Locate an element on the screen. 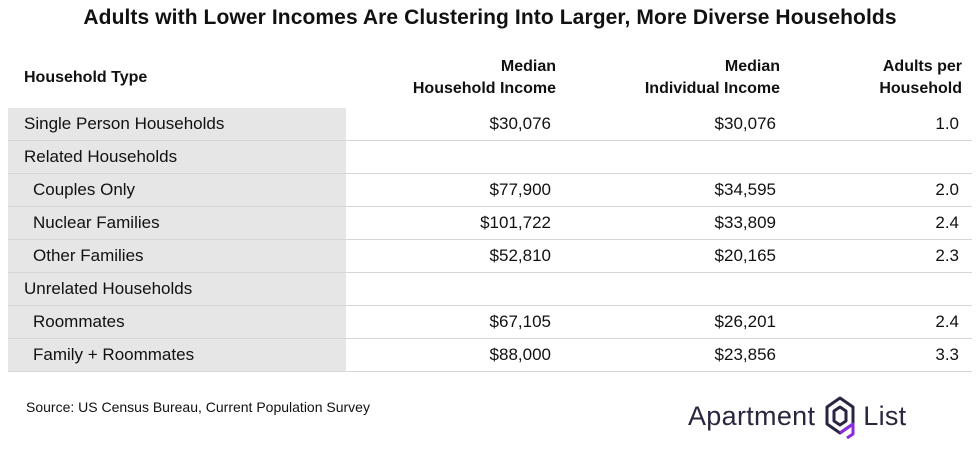 The height and width of the screenshot is (449, 980). table-row: Family + Roommates $88,000 $23,856 3.3 is located at coordinates (490, 355).